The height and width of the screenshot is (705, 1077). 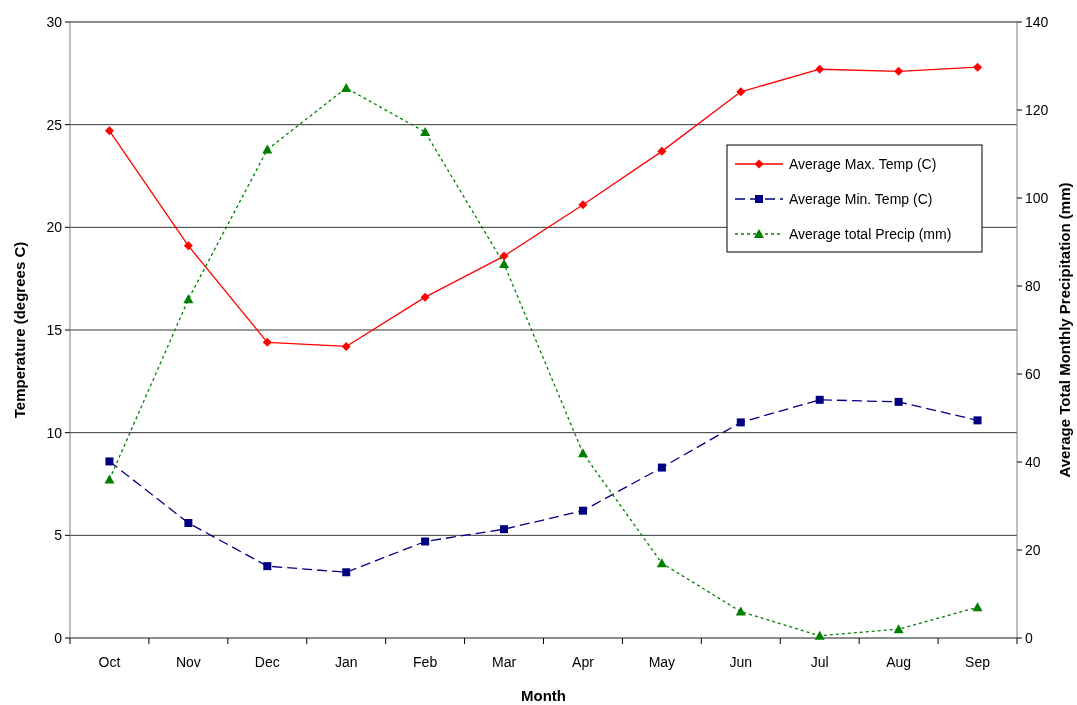 What do you see at coordinates (870, 233) in the screenshot?
I see `legend-label: Average total Precip (mm)` at bounding box center [870, 233].